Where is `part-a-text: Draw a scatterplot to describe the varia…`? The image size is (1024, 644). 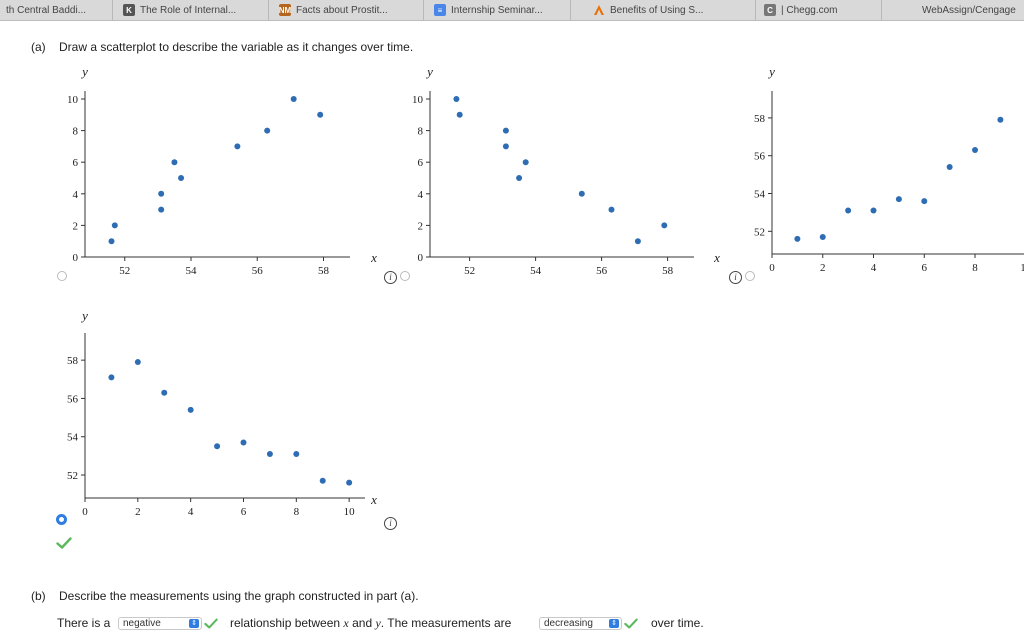
part-a-text: Draw a scatterplot to describe the varia… is located at coordinates (236, 47).